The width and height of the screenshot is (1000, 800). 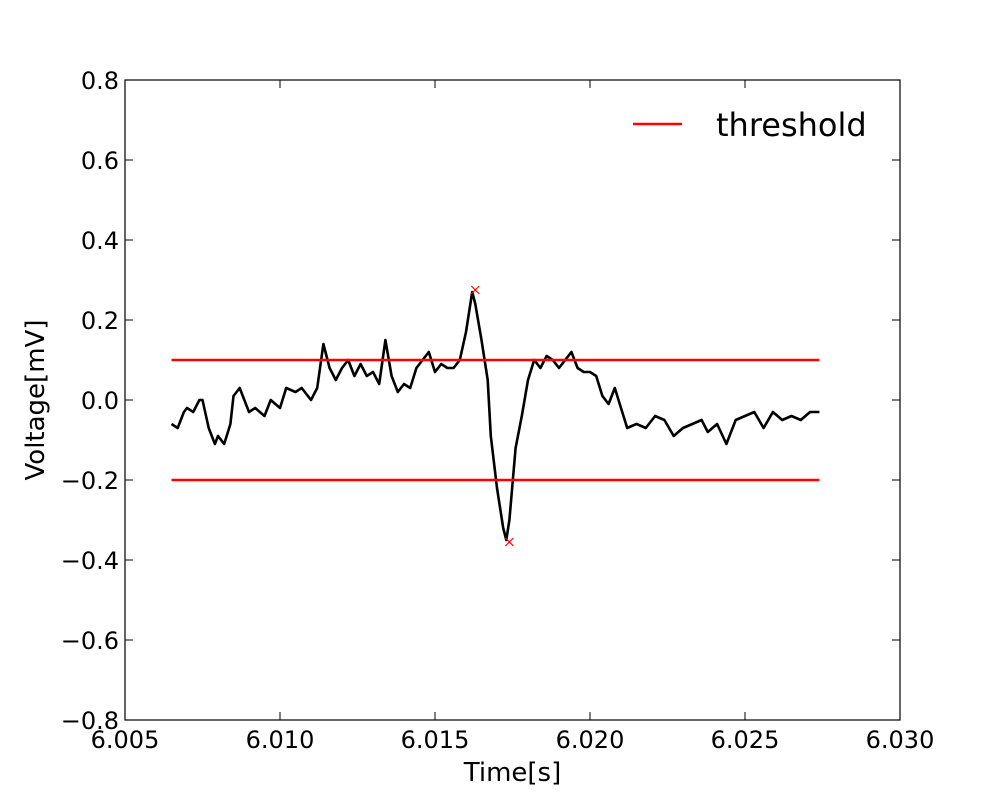 I want to click on y-tick-label: 0.0, so click(x=100, y=401).